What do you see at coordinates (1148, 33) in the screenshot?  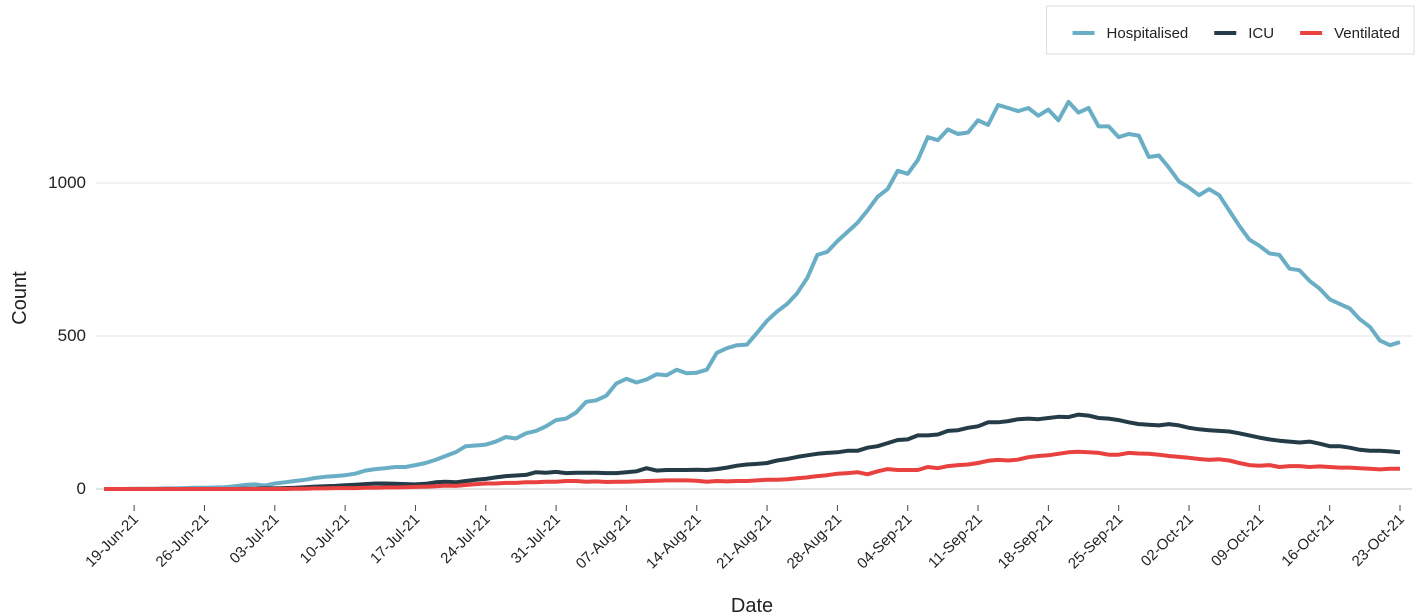 I see `legend-label: Hospitalised` at bounding box center [1148, 33].